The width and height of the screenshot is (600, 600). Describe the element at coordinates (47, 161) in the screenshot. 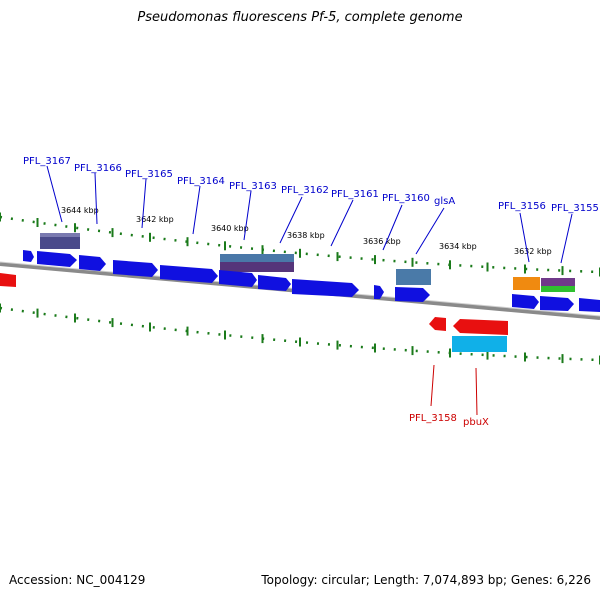

I see `gene-label: PFL_3167` at that location.